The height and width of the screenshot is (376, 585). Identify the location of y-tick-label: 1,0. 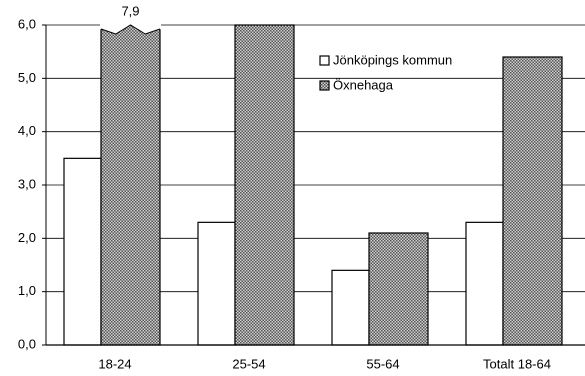
(27, 290).